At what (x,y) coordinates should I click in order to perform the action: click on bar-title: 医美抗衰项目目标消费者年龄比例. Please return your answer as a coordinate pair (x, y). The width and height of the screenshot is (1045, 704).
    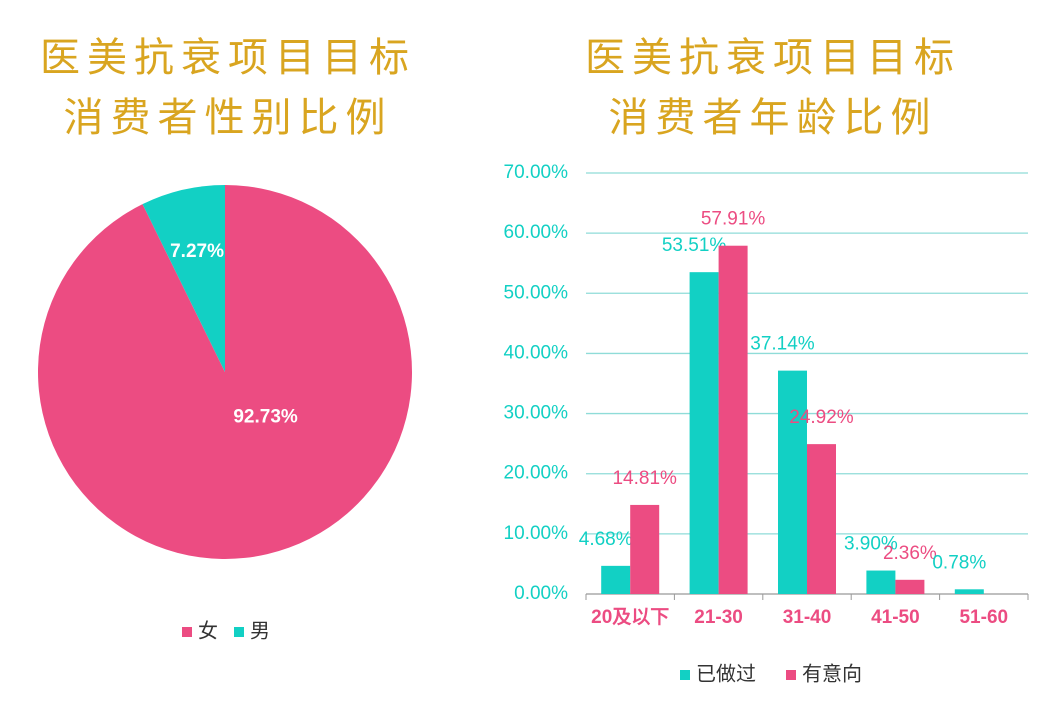
    Looking at the image, I should click on (773, 88).